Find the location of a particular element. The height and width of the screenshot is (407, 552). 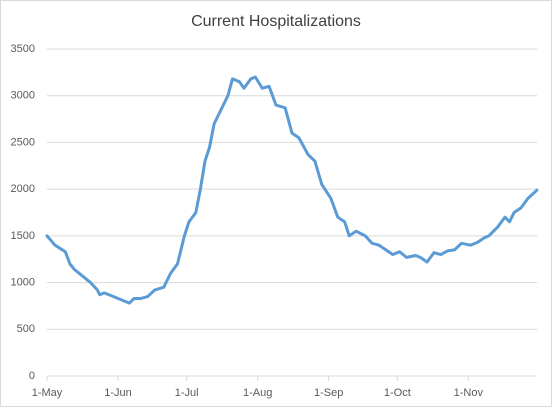

x-tick-label: 1-Jun is located at coordinates (118, 393).